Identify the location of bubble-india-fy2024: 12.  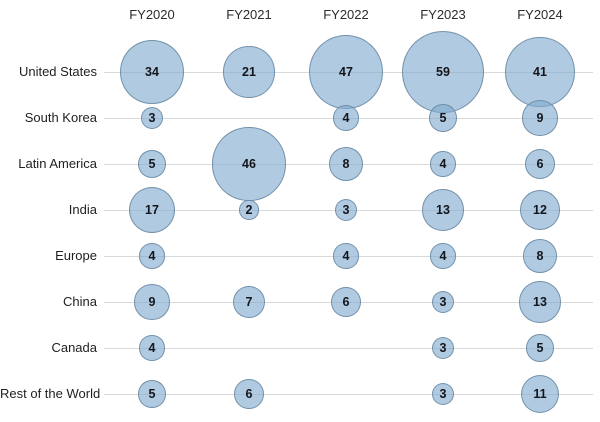
(540, 210).